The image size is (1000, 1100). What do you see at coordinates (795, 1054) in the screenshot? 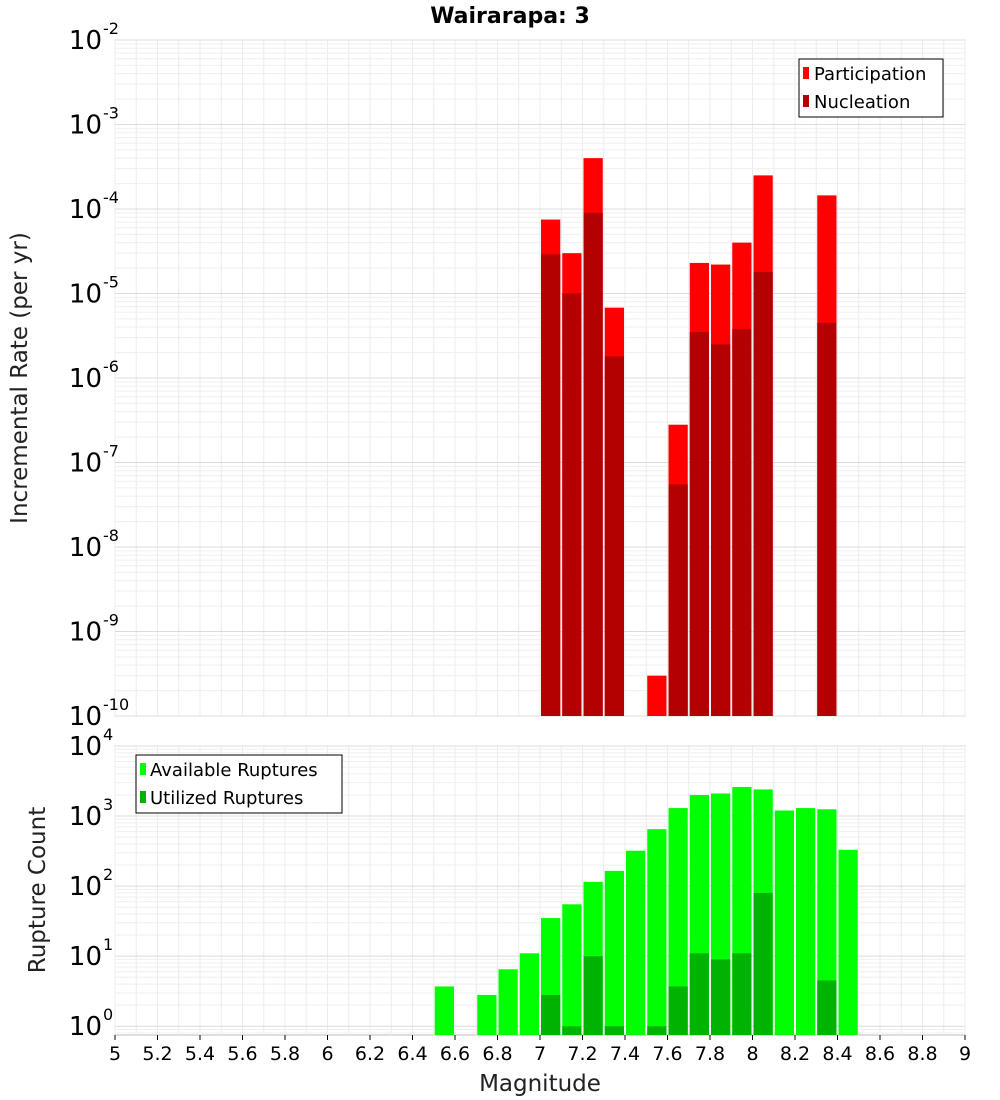
I see `x-tick-label: 8.2` at bounding box center [795, 1054].